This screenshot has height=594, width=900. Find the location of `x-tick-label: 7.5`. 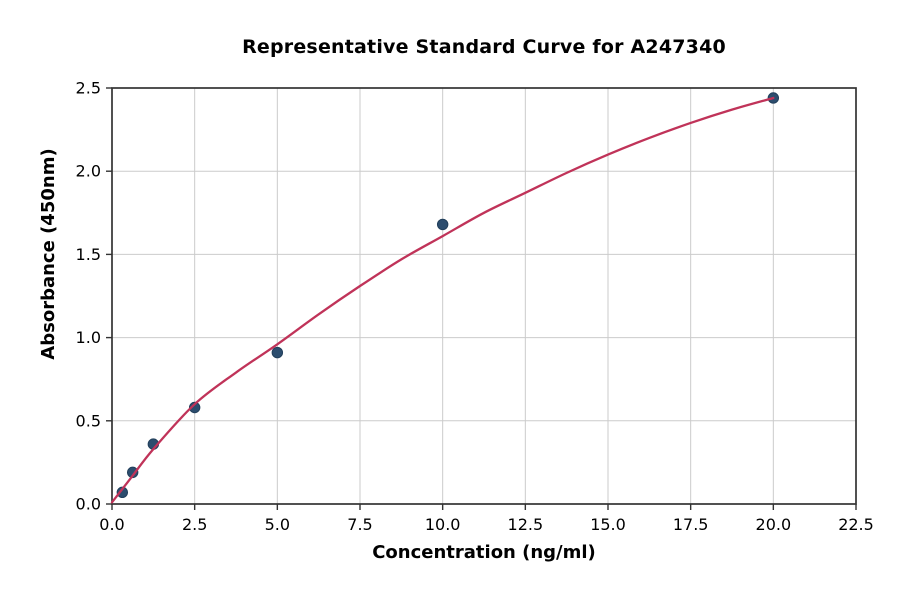

x-tick-label: 7.5 is located at coordinates (359, 524).